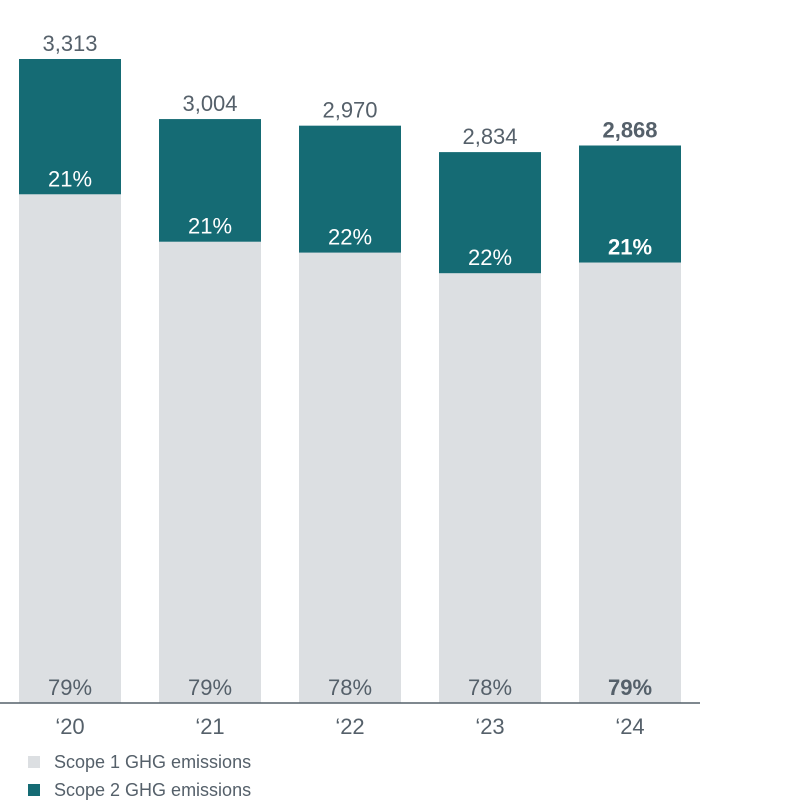  I want to click on total-label: 2,970, so click(349, 110).